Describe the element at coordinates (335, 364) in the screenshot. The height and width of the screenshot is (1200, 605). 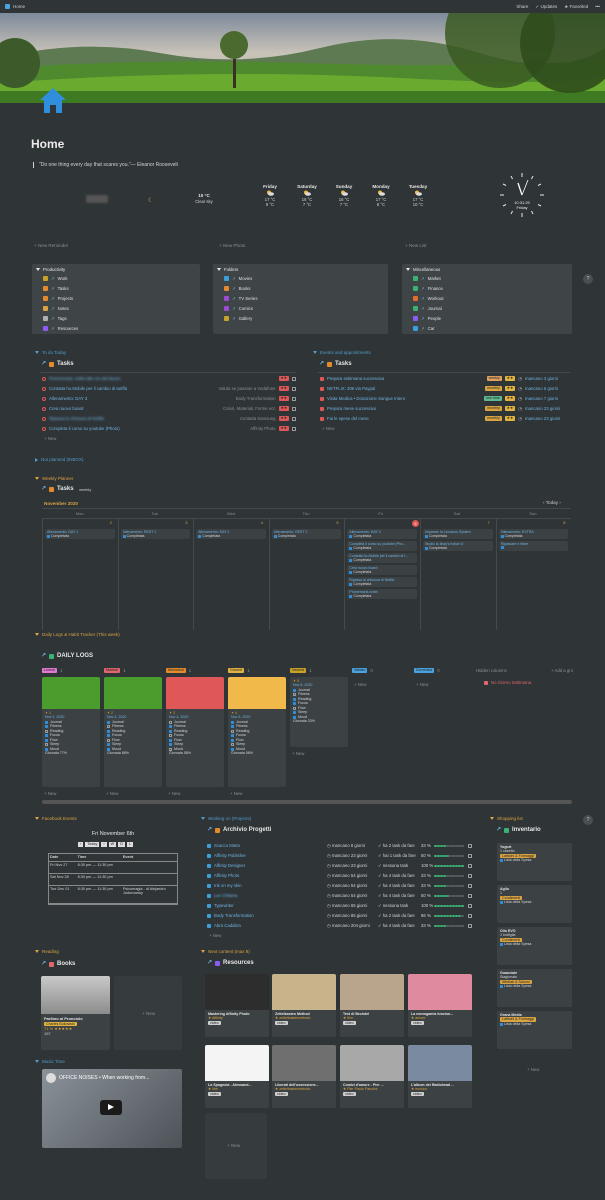
I see `events-db-title: ↗ Tasks` at that location.